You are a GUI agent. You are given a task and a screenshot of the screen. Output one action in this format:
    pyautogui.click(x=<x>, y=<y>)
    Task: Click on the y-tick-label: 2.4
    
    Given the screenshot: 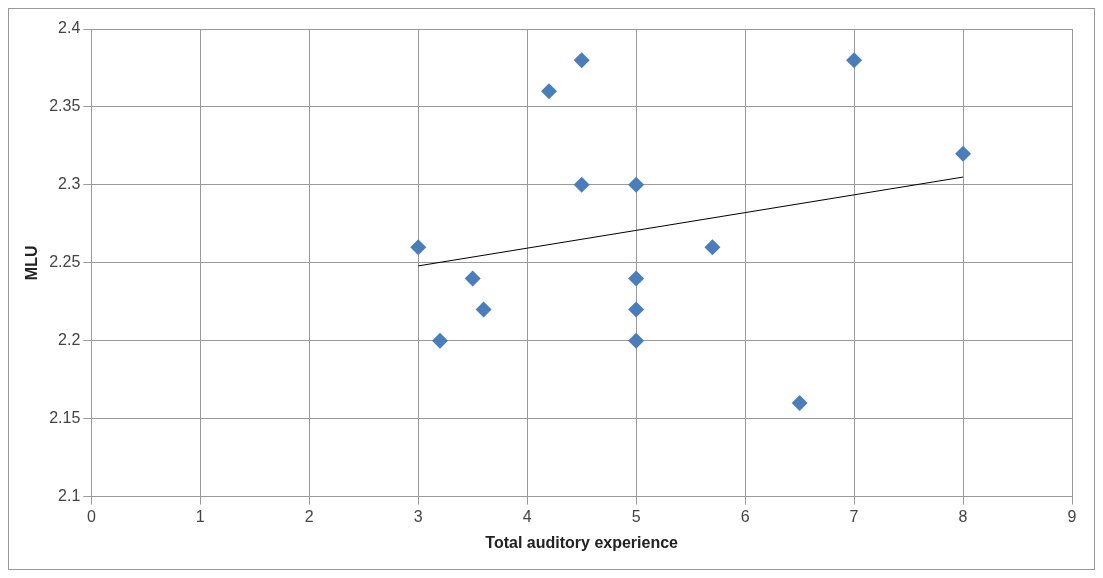 What is the action you would take?
    pyautogui.click(x=69, y=28)
    